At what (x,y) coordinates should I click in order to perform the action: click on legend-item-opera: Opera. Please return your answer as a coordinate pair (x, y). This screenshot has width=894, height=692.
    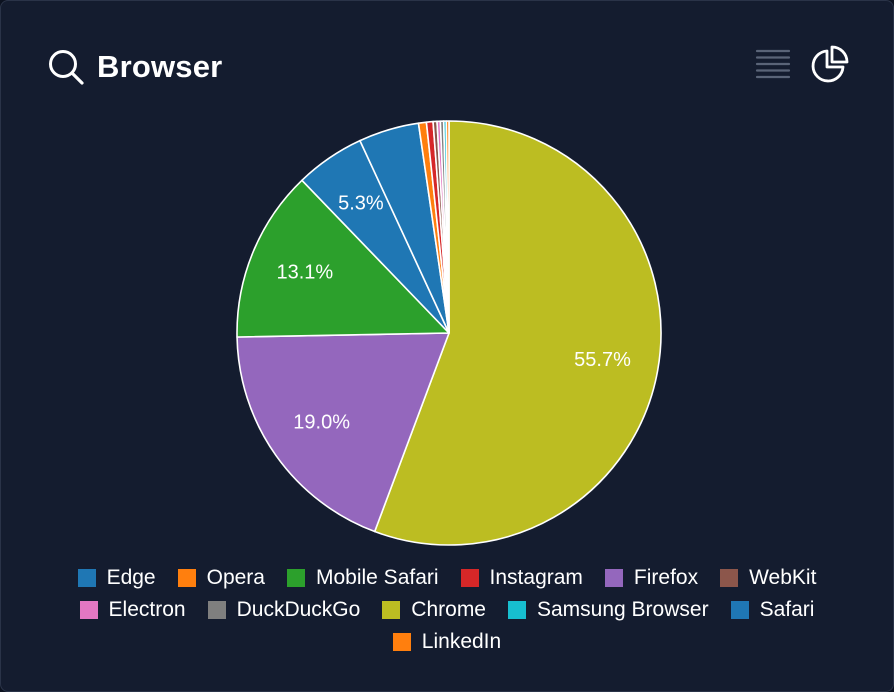
    Looking at the image, I should click on (221, 577).